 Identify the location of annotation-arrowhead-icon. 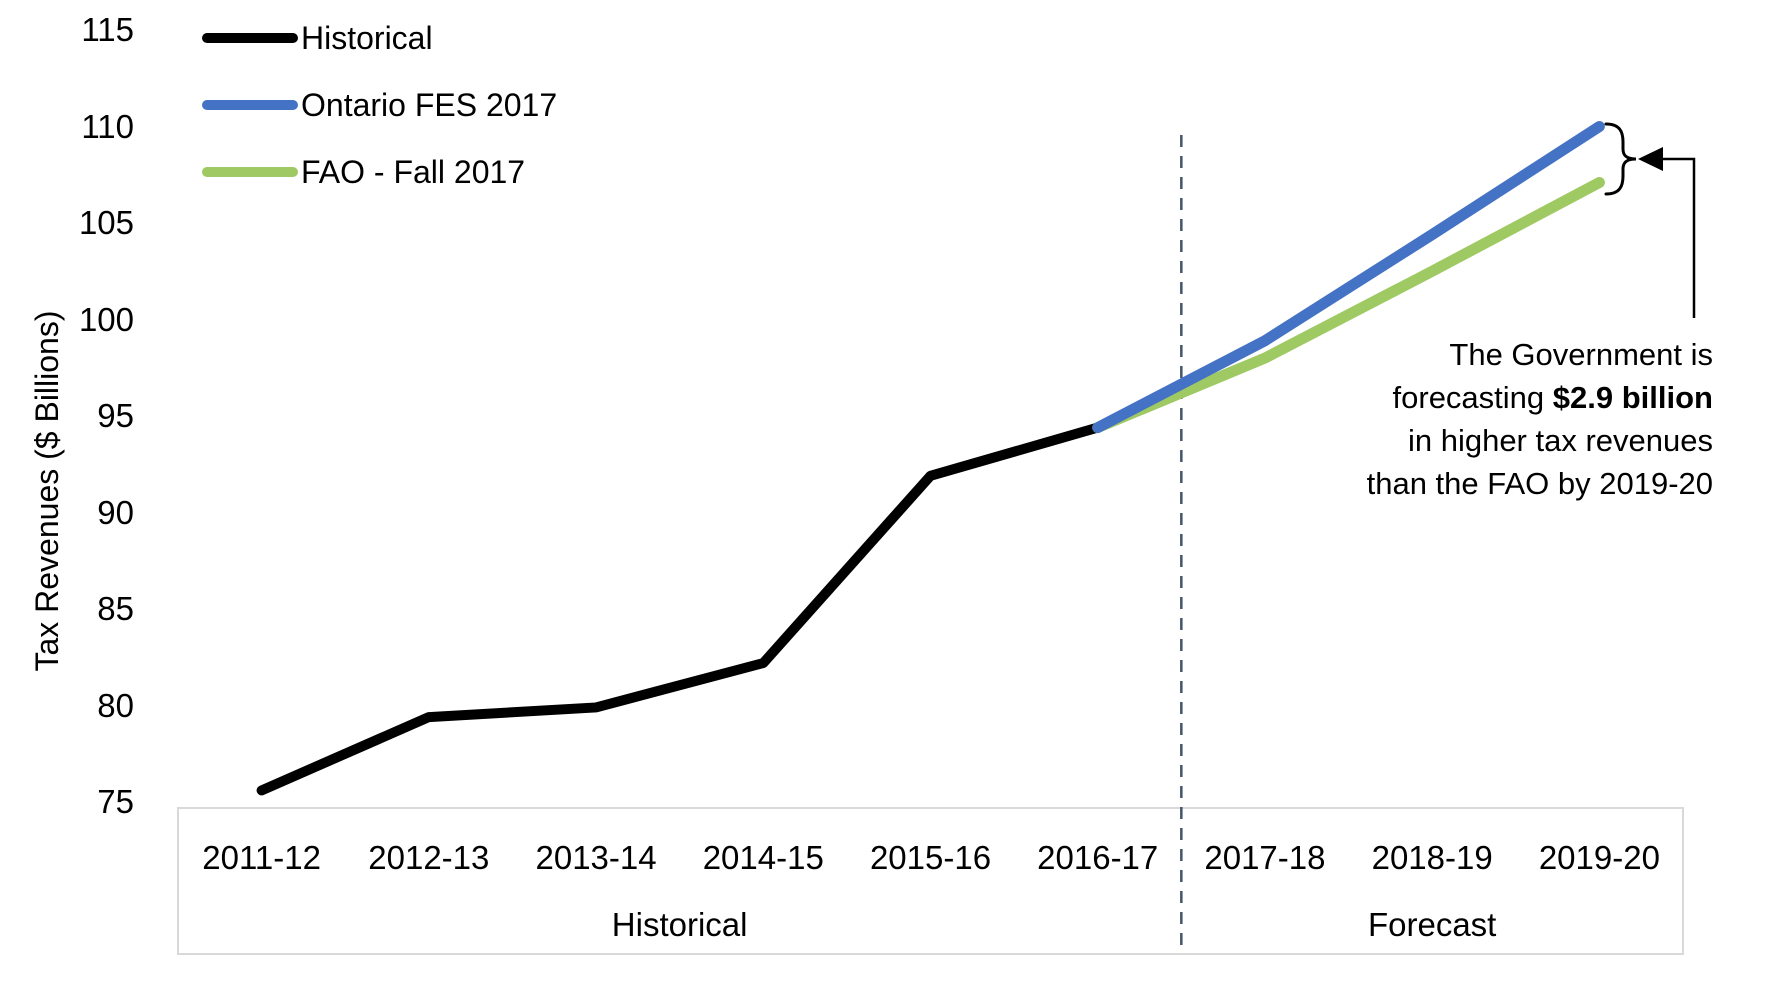
(1650, 159).